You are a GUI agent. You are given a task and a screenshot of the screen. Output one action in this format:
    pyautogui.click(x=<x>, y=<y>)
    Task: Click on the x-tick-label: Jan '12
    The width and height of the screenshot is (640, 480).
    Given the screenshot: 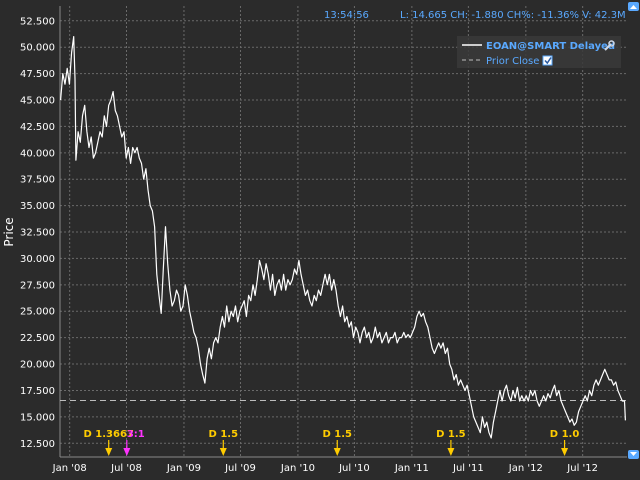 What is the action you would take?
    pyautogui.click(x=525, y=468)
    